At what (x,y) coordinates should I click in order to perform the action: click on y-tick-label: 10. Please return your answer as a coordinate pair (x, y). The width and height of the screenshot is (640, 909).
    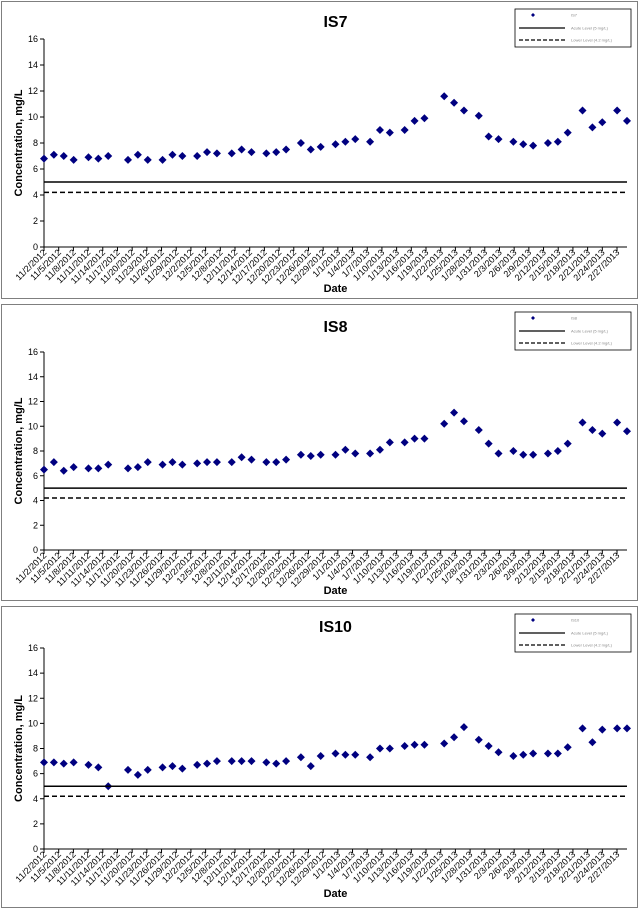
    Looking at the image, I should click on (33, 723).